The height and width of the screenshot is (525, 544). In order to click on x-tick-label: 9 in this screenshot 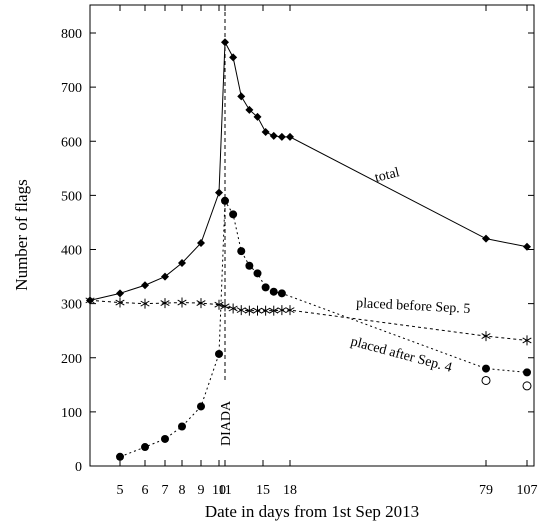, I will do `click(201, 490)`.